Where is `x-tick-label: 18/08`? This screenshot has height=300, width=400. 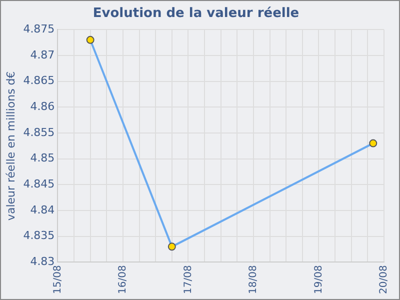
x-tick-label: 18/08 is located at coordinates (254, 279).